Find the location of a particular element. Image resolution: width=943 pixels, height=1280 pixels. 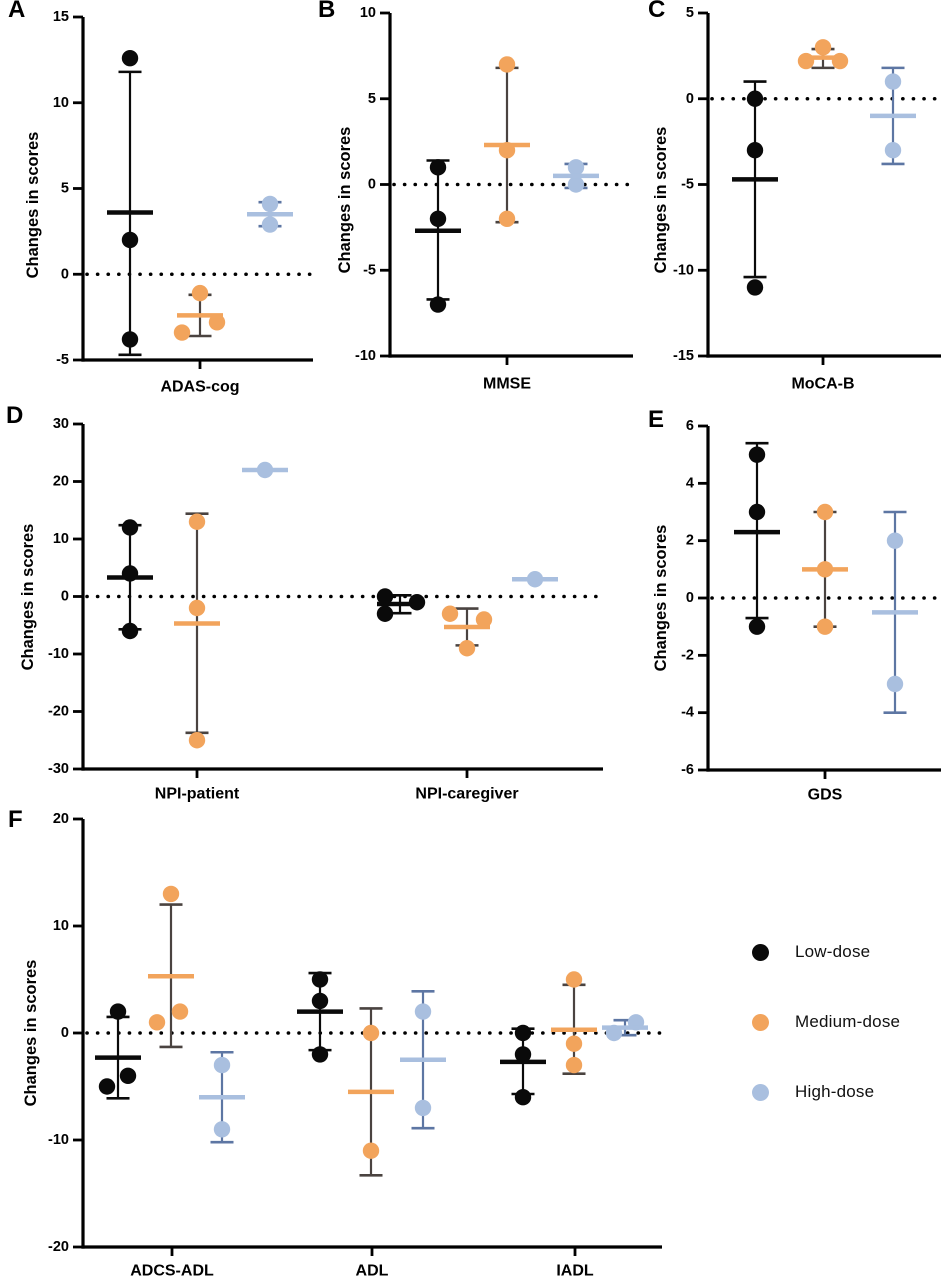

legend-dot-medium-icon is located at coordinates (760, 1022).